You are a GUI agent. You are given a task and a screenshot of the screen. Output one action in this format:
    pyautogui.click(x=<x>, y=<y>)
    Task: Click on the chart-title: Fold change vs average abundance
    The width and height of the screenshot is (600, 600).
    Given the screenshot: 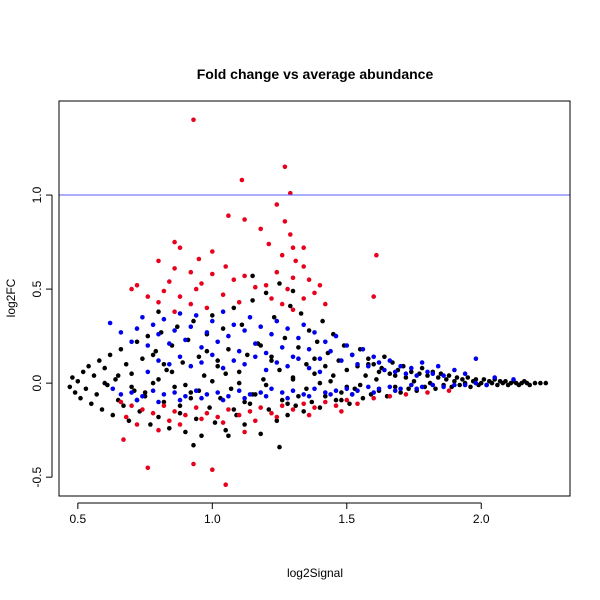 What is the action you would take?
    pyautogui.click(x=315, y=74)
    